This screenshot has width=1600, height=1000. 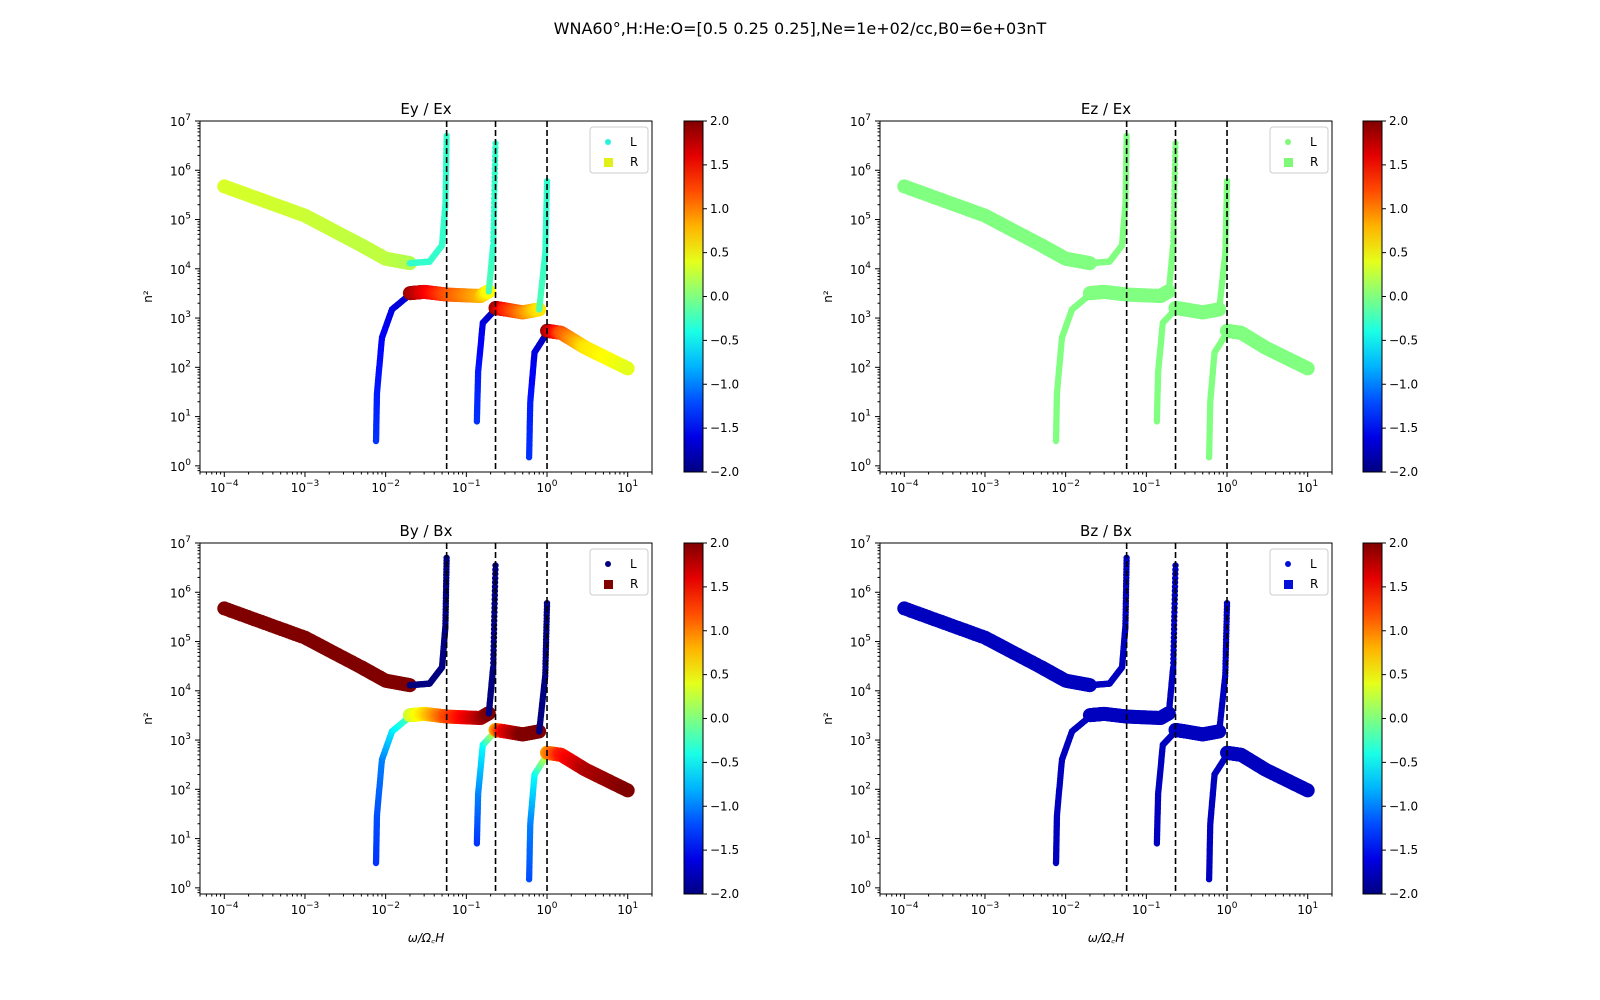 I want to click on colorbar-tick-label: 0.0, so click(x=719, y=297).